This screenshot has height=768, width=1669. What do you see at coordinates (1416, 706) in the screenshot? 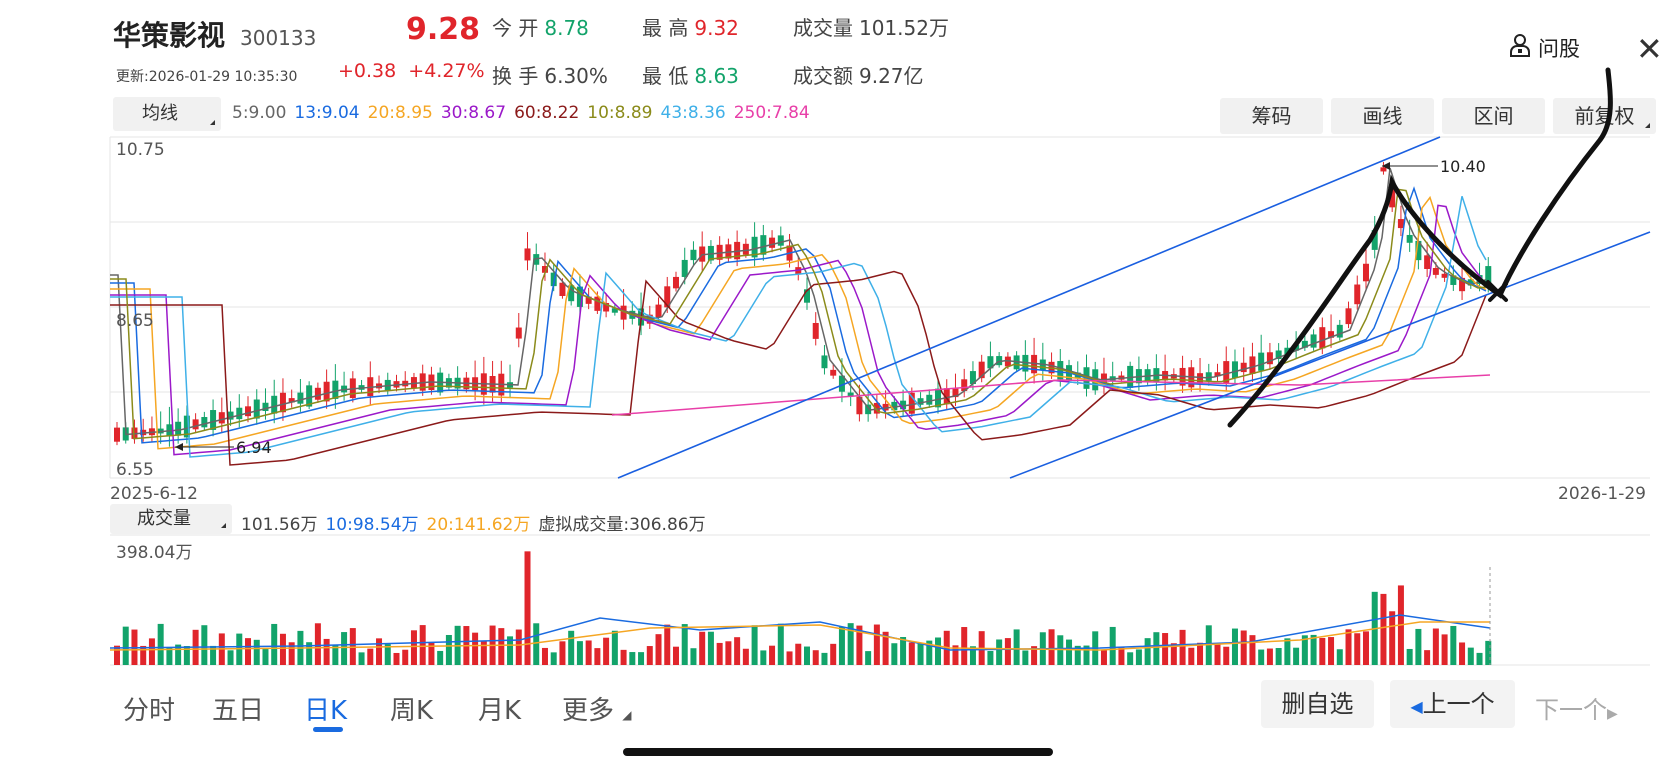
I see `left-arrow-icon: ◀` at bounding box center [1416, 706].